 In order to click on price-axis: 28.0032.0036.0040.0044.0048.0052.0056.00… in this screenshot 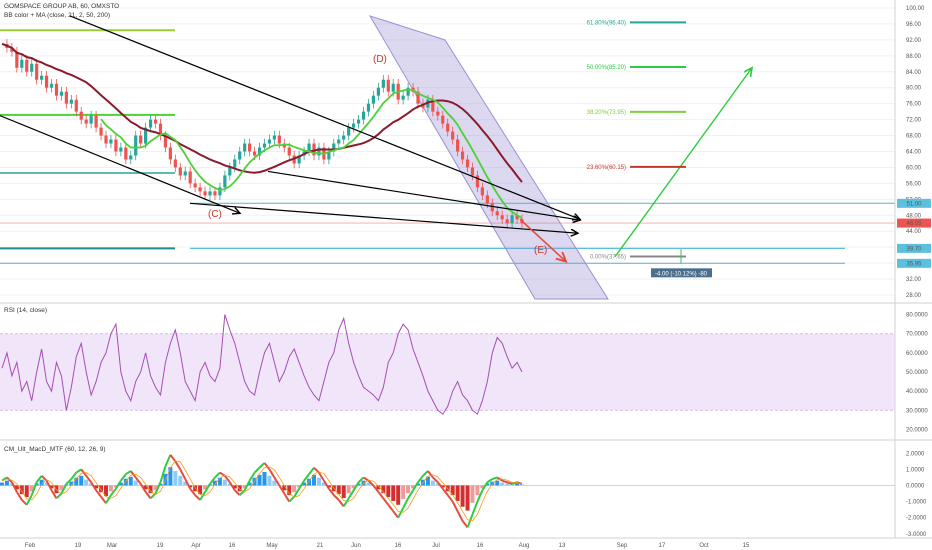, I will do `click(914, 152)`.